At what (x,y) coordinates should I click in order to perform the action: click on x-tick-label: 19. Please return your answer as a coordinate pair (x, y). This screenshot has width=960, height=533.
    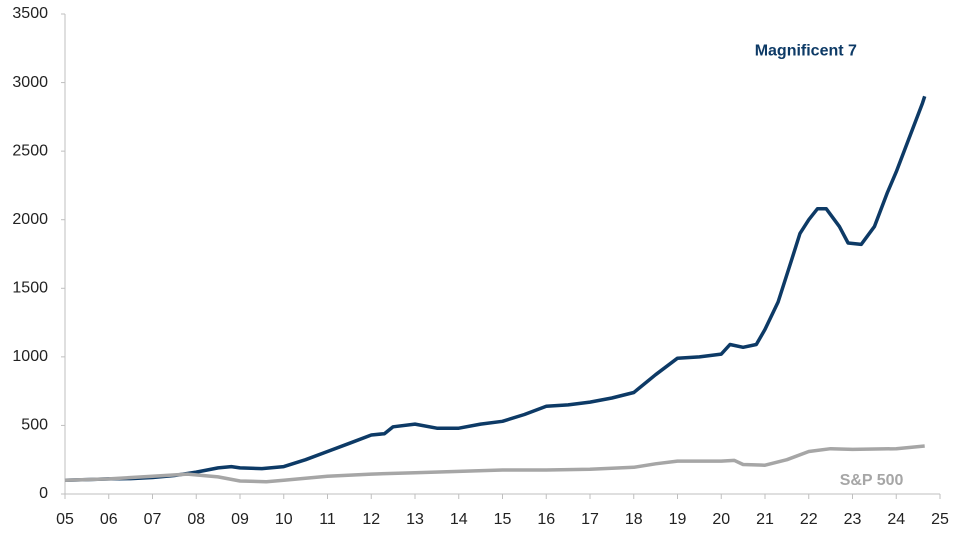
    Looking at the image, I should click on (678, 519).